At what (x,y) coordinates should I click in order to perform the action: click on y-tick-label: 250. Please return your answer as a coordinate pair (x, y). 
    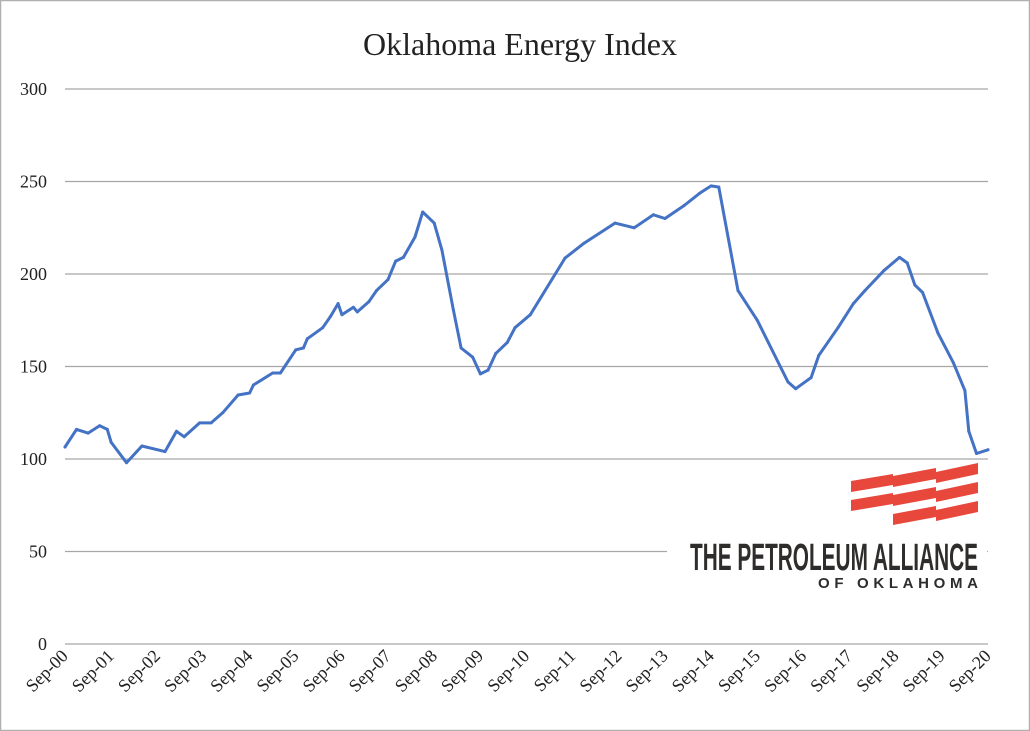
    Looking at the image, I should click on (33, 182).